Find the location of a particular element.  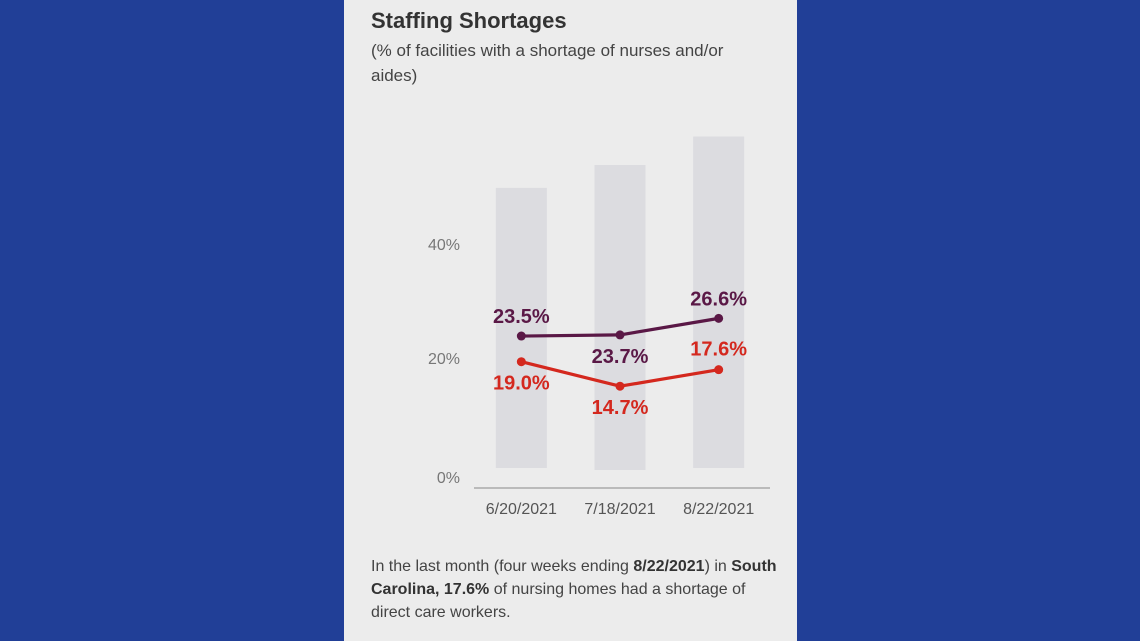

y-tick-label: 0% is located at coordinates (448, 478).